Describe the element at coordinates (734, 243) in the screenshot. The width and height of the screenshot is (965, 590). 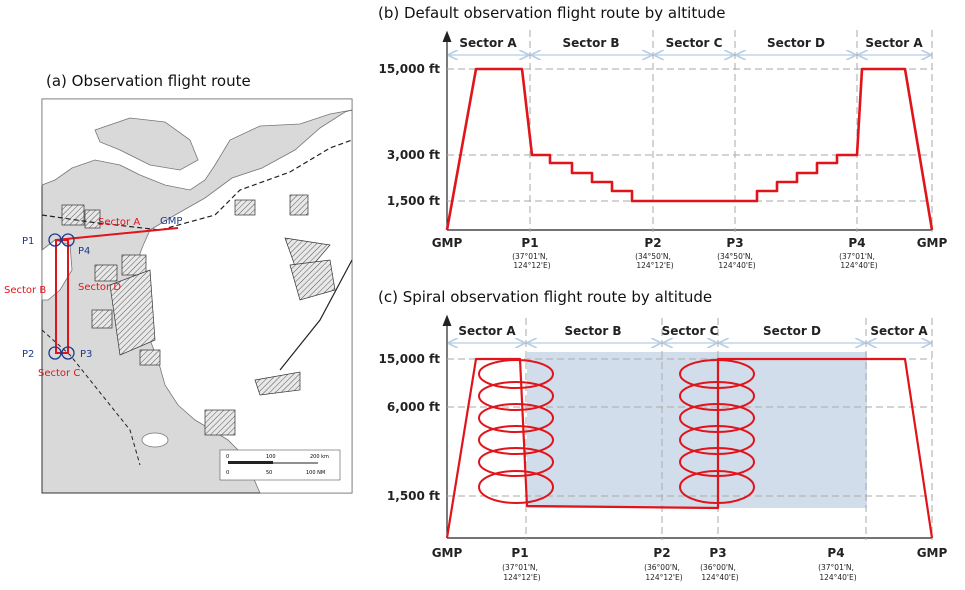
I see `chart-b-x-p3: P3` at that location.